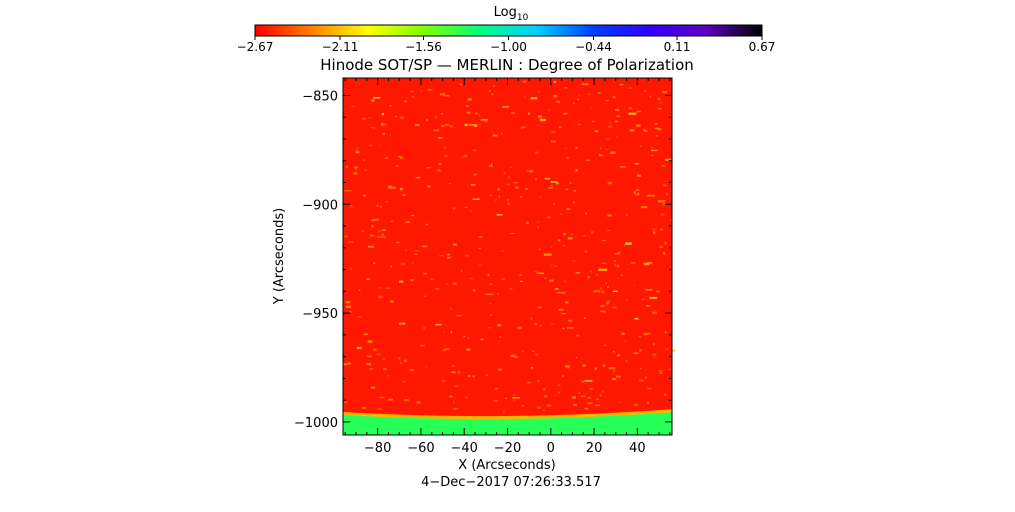  What do you see at coordinates (594, 448) in the screenshot?
I see `x-tick-label: 20` at bounding box center [594, 448].